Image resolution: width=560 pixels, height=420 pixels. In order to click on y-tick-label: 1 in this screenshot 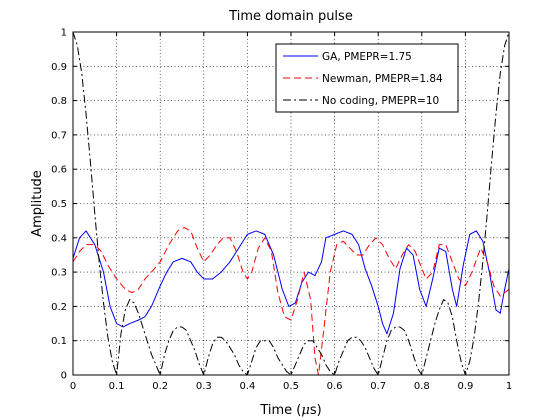, I will do `click(64, 33)`.